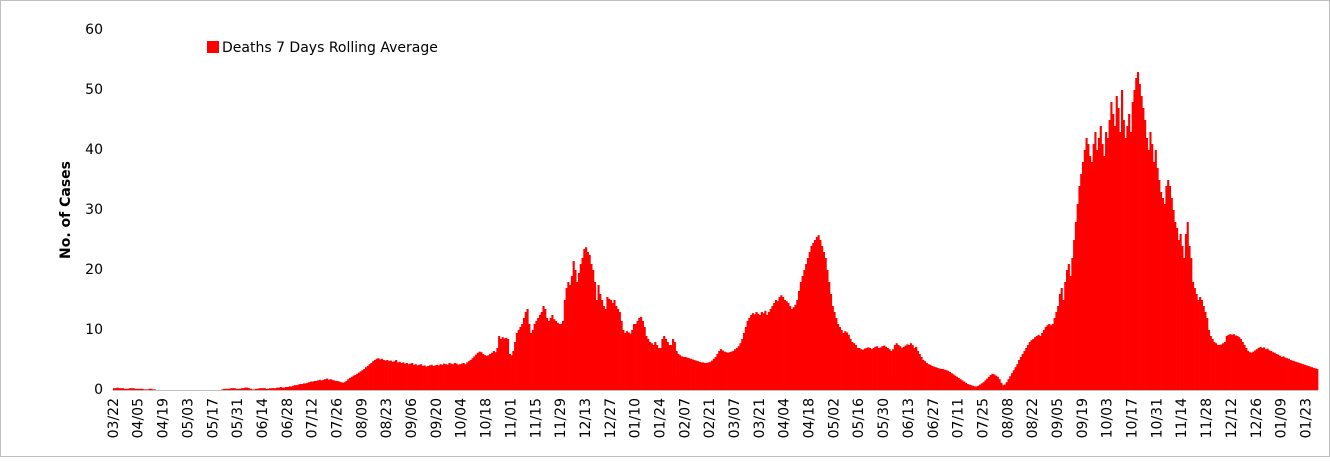 Image resolution: width=1330 pixels, height=461 pixels. Describe the element at coordinates (785, 418) in the screenshot. I see `x-tick-label: 04/04` at that location.